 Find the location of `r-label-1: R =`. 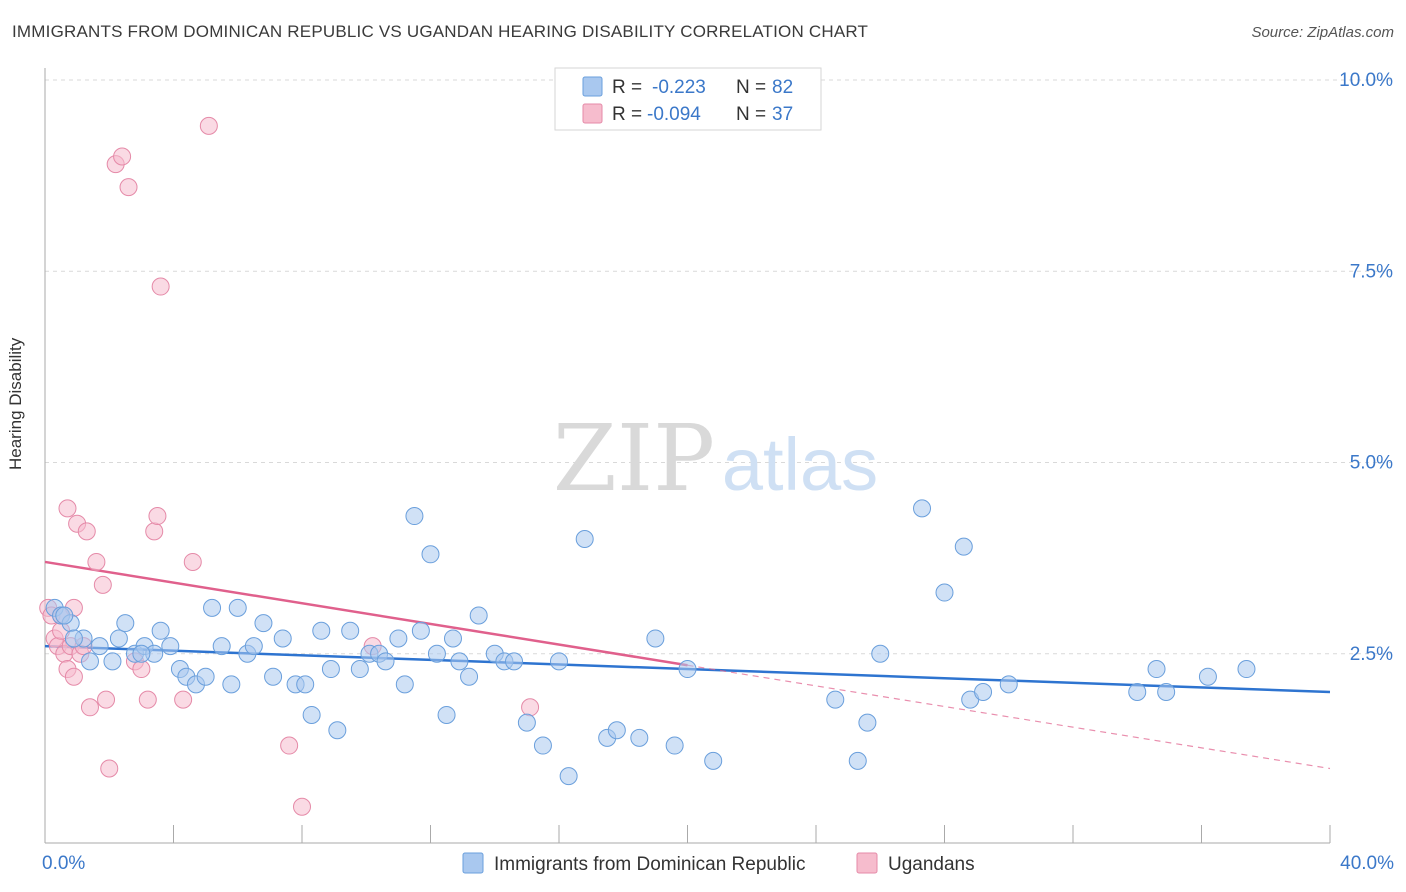

r-label-1: R = is located at coordinates (627, 87).